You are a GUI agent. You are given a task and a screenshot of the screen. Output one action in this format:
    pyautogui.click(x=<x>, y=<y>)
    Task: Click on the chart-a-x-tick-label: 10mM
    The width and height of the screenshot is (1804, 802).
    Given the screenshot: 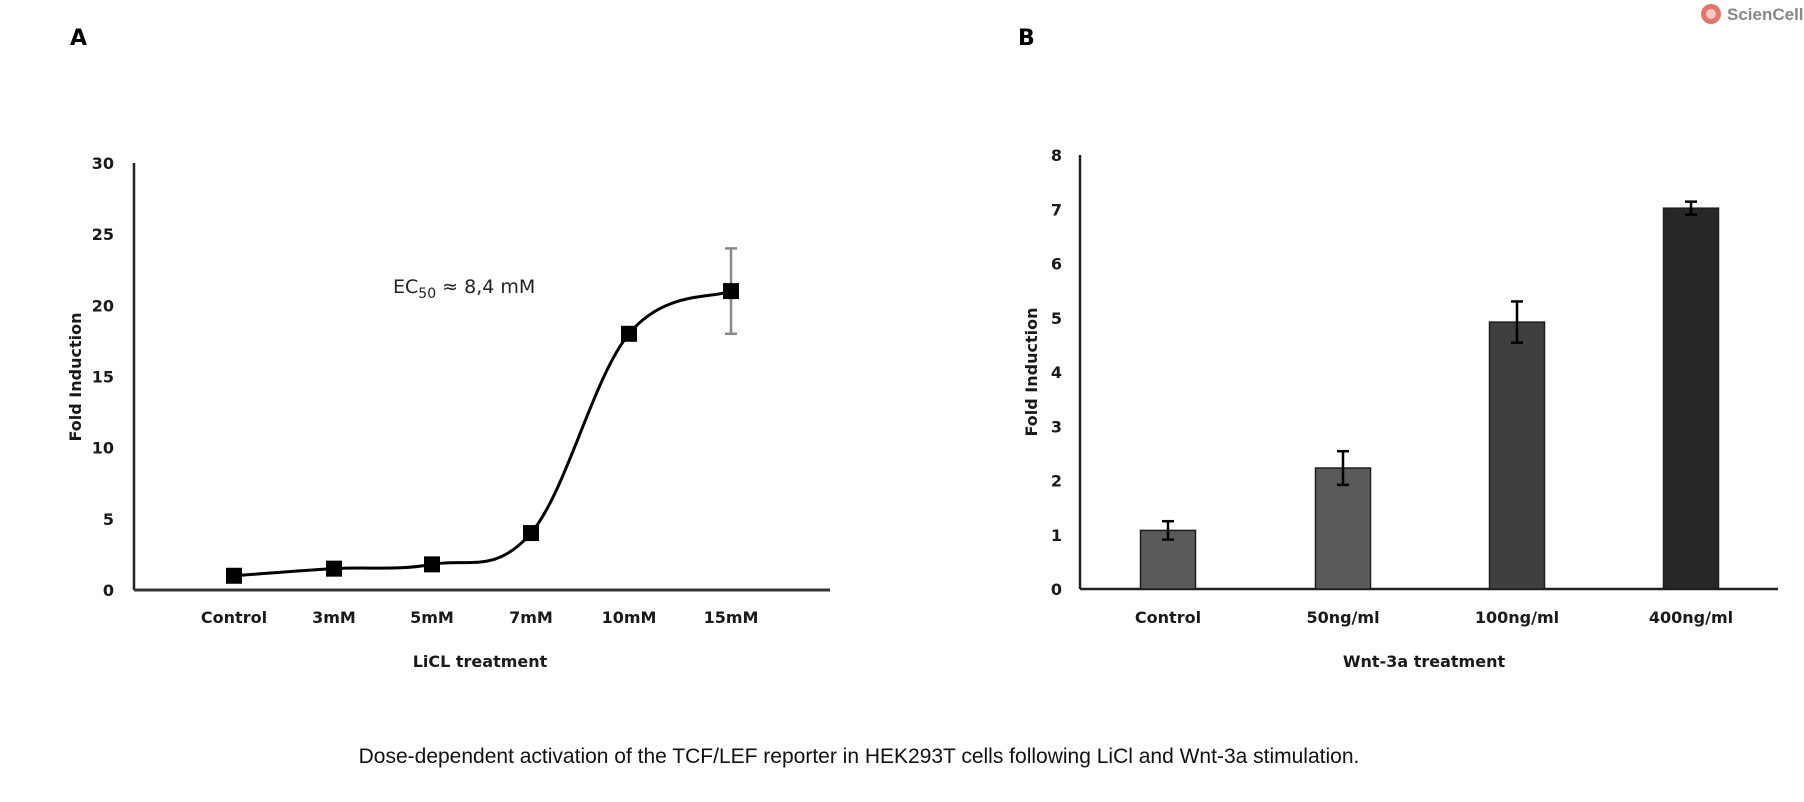 What is the action you would take?
    pyautogui.click(x=629, y=617)
    